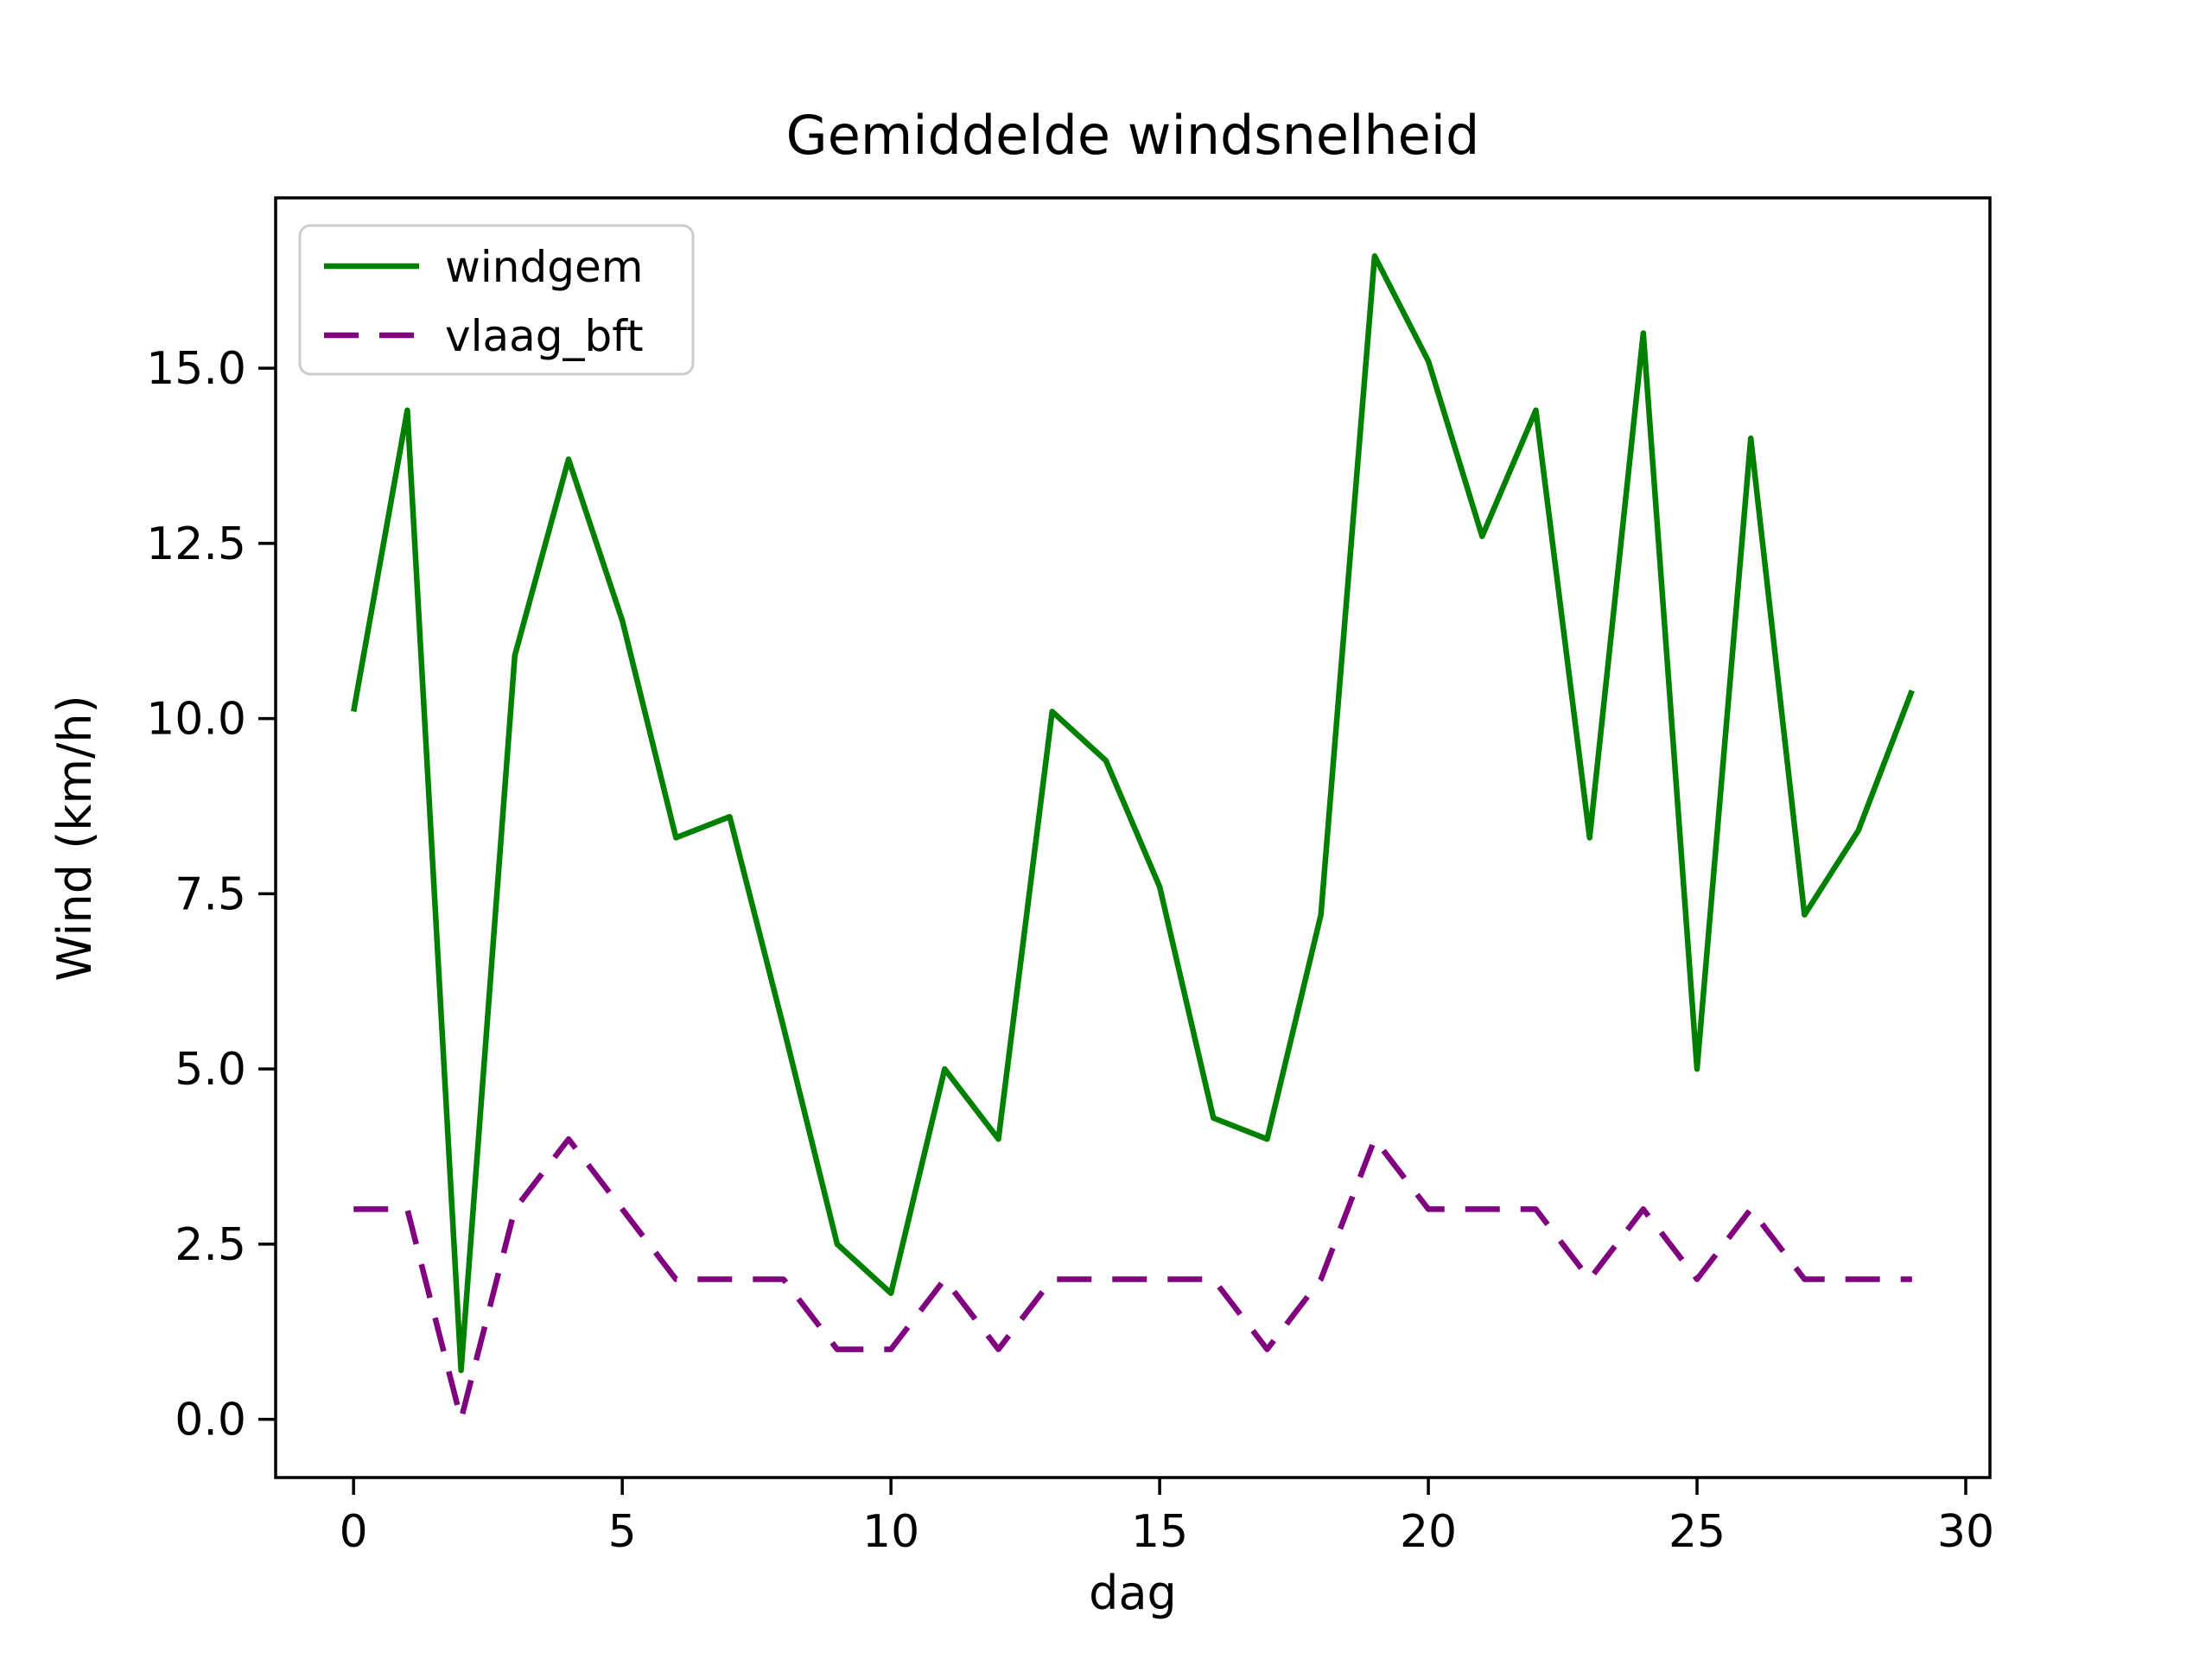 Image resolution: width=2212 pixels, height=1659 pixels. I want to click on x-tick-label: 0, so click(354, 1532).